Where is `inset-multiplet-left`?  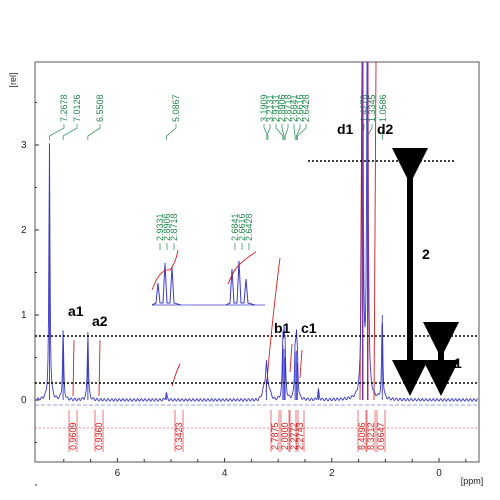 inset-multiplet-left is located at coordinates (166, 284).